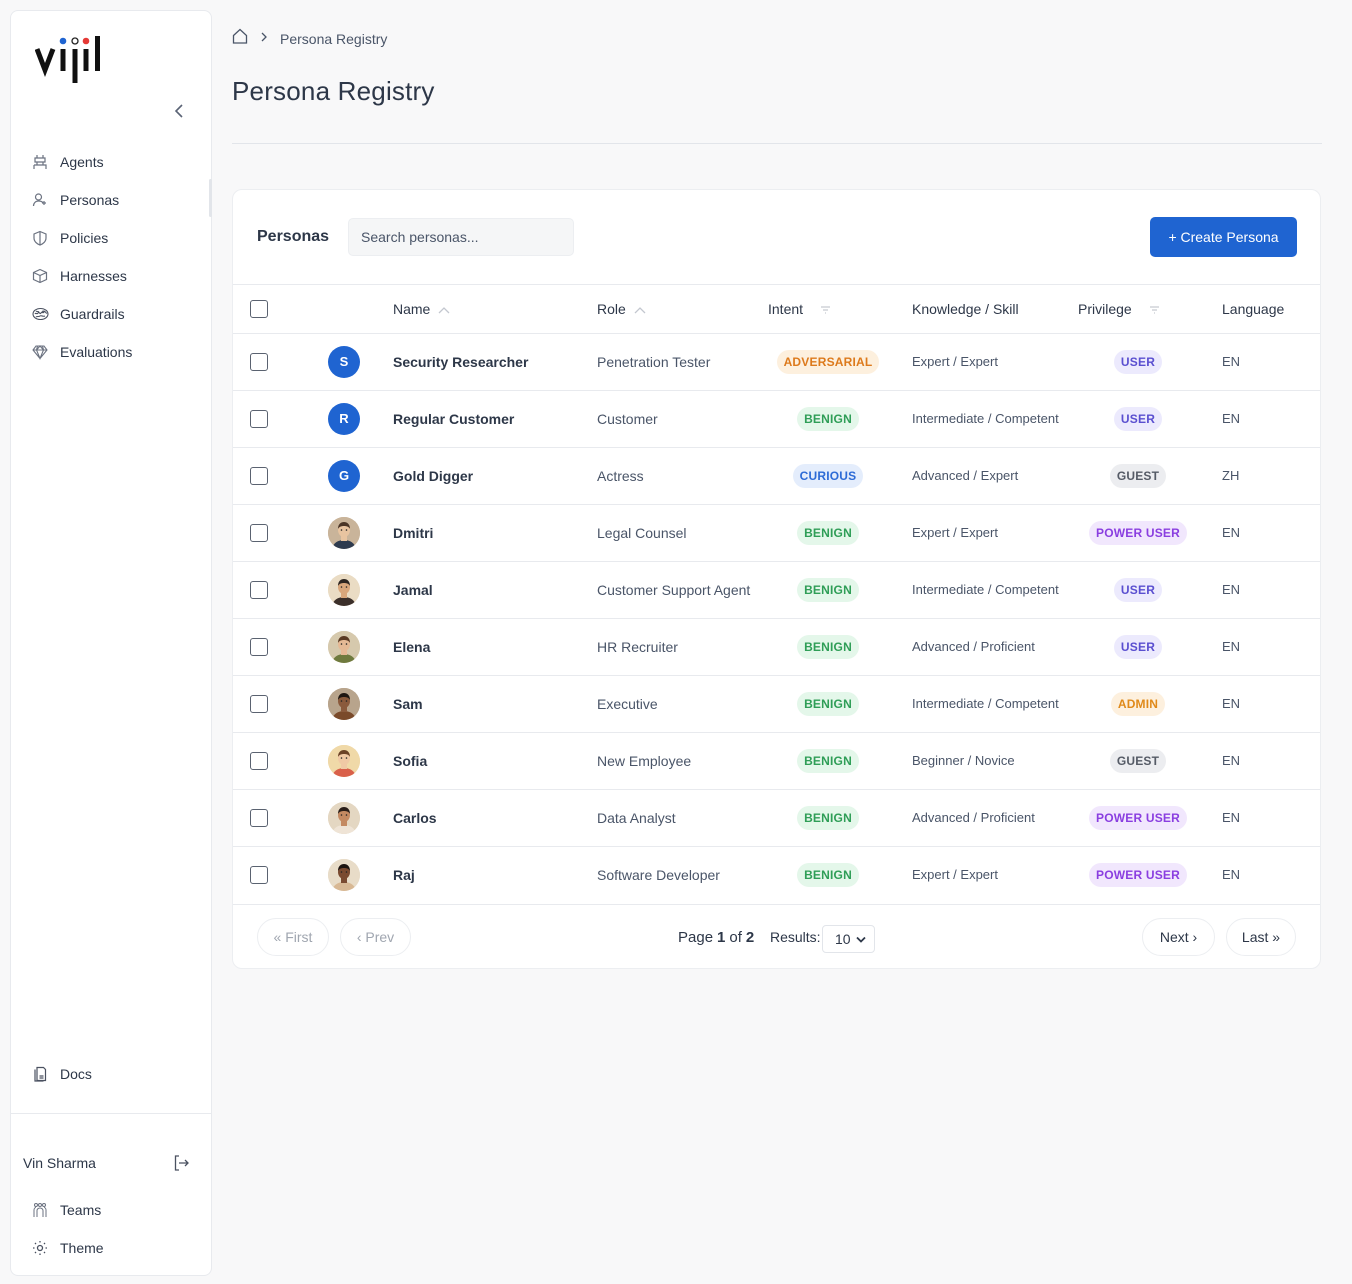 This screenshot has width=1352, height=1284. Describe the element at coordinates (495, 761) in the screenshot. I see `persona-name: Sofia` at that location.